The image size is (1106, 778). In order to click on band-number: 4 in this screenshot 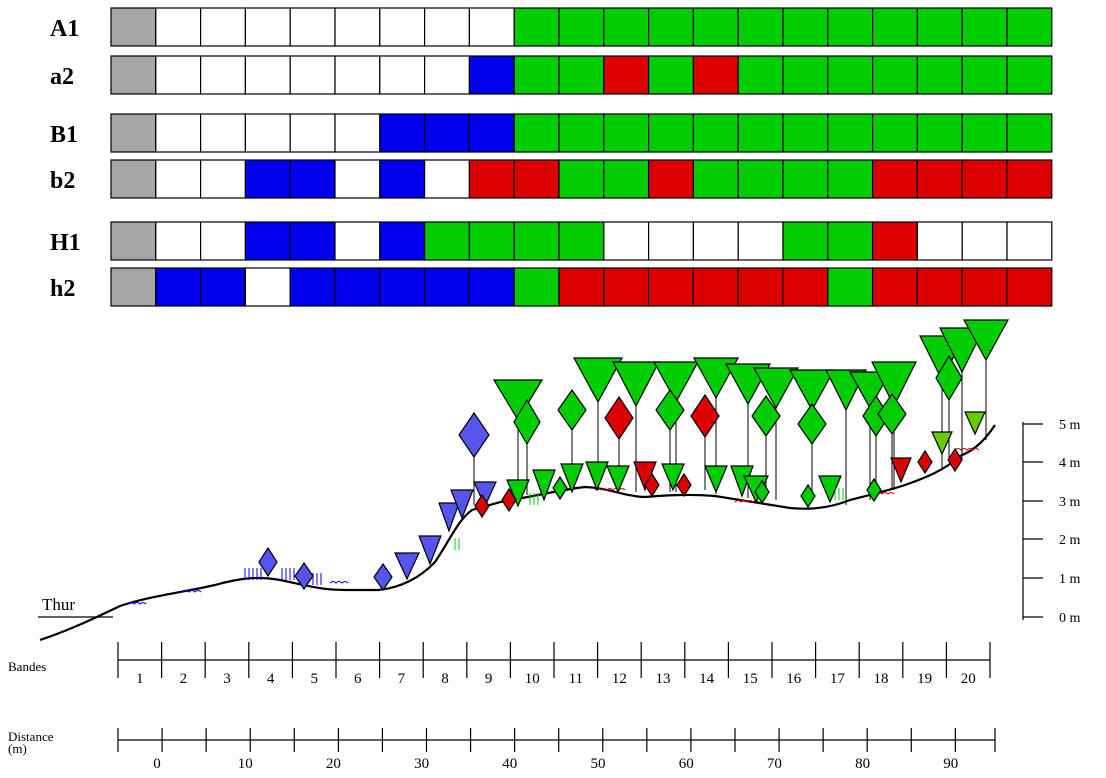, I will do `click(271, 679)`.